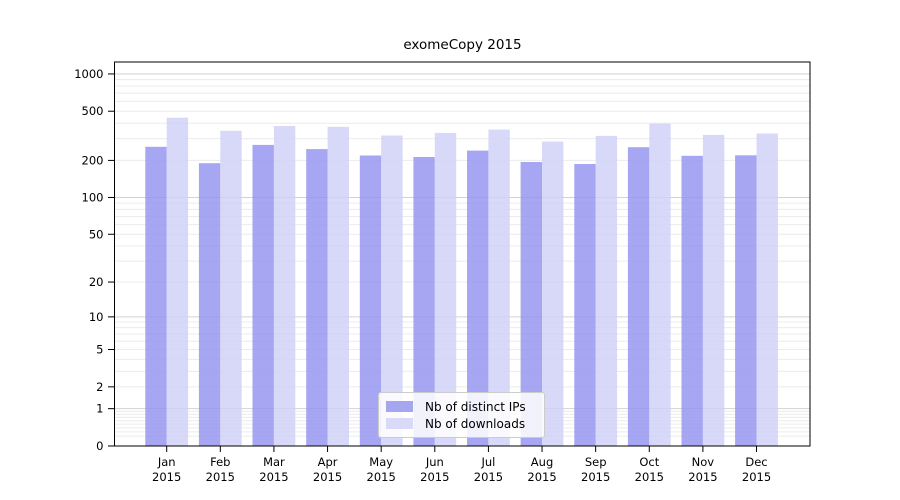 Image resolution: width=900 pixels, height=500 pixels. I want to click on legend-swatch-distinct-ips, so click(399, 406).